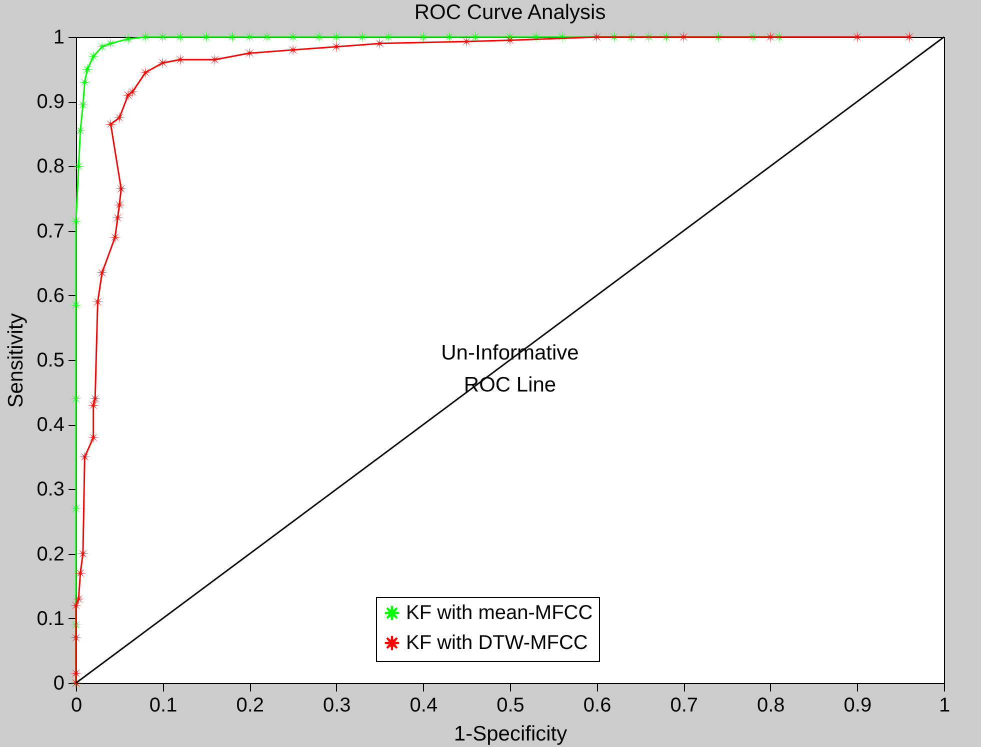  What do you see at coordinates (497, 643) in the screenshot?
I see `legend-label: KF with DTW-MFCC` at bounding box center [497, 643].